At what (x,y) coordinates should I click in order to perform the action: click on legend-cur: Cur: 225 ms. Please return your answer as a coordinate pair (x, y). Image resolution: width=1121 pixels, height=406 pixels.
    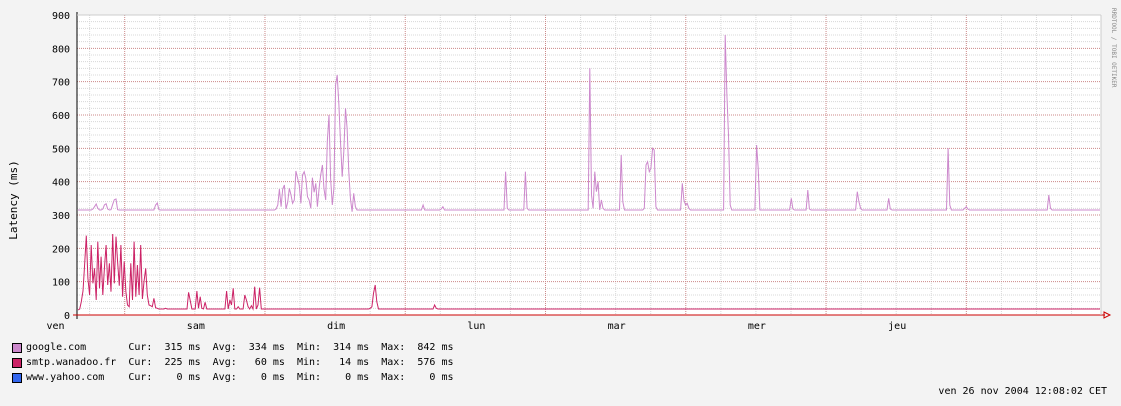
    Looking at the image, I should click on (170, 362).